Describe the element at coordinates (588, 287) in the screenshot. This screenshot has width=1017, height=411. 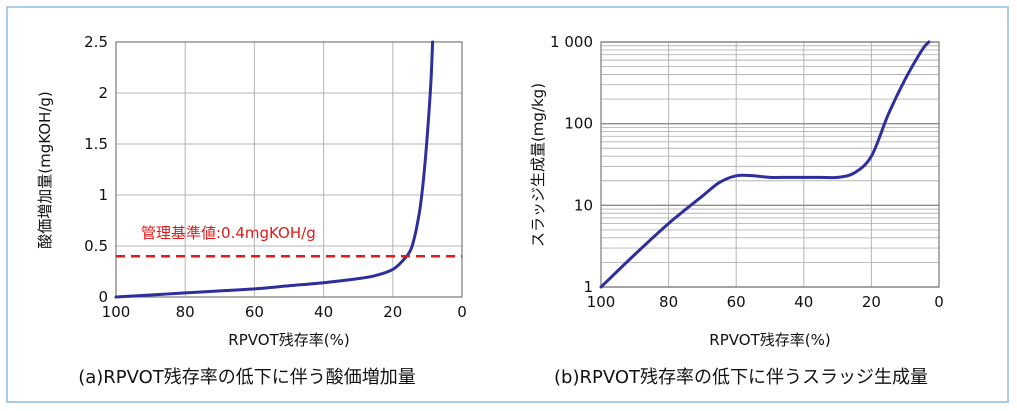
I see `chart-b-y-tick-label: 1` at that location.